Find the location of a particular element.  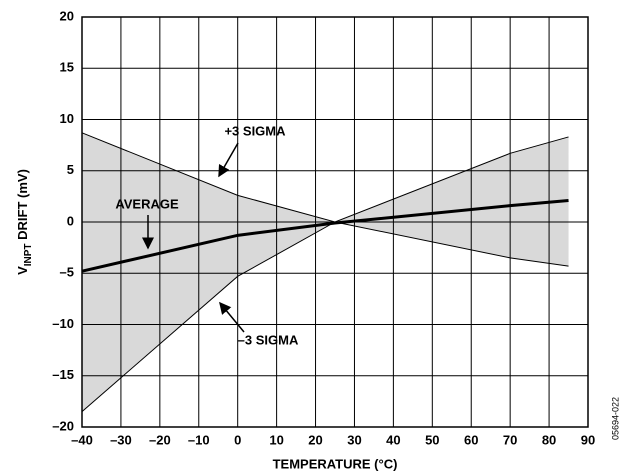

y-tick-label: –10 is located at coordinates (63, 323).